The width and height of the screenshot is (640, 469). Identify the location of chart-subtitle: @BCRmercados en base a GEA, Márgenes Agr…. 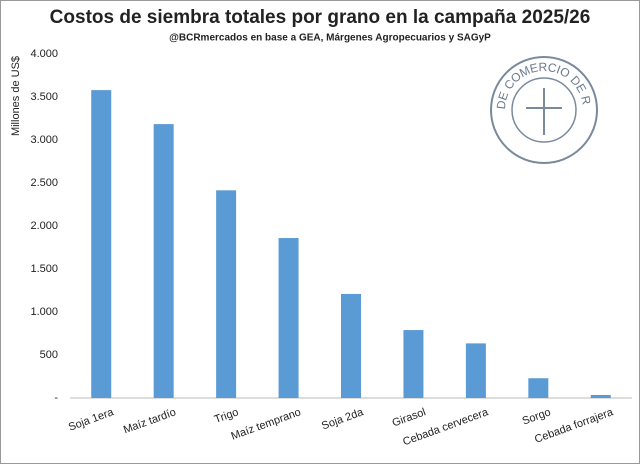
(330, 38).